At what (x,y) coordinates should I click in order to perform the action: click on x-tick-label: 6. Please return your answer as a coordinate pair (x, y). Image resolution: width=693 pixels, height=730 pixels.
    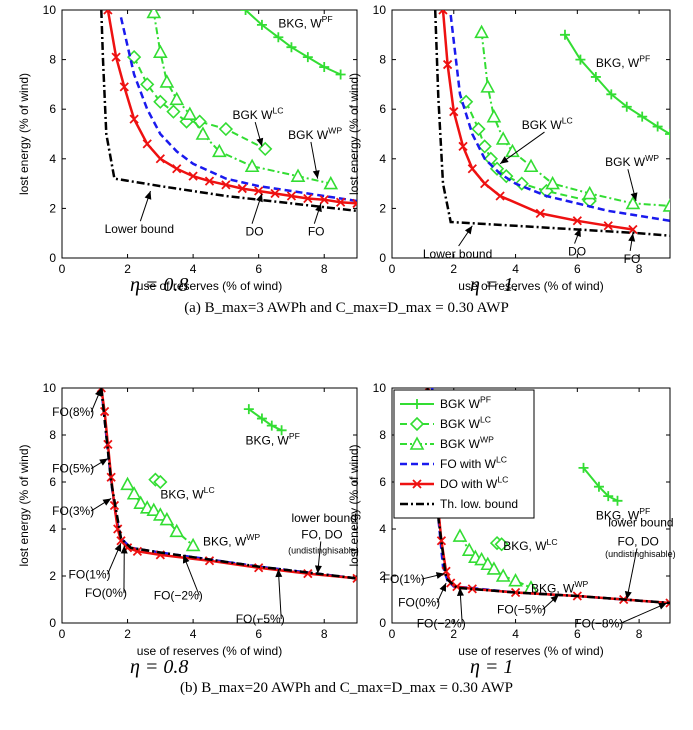
    Looking at the image, I should click on (577, 634).